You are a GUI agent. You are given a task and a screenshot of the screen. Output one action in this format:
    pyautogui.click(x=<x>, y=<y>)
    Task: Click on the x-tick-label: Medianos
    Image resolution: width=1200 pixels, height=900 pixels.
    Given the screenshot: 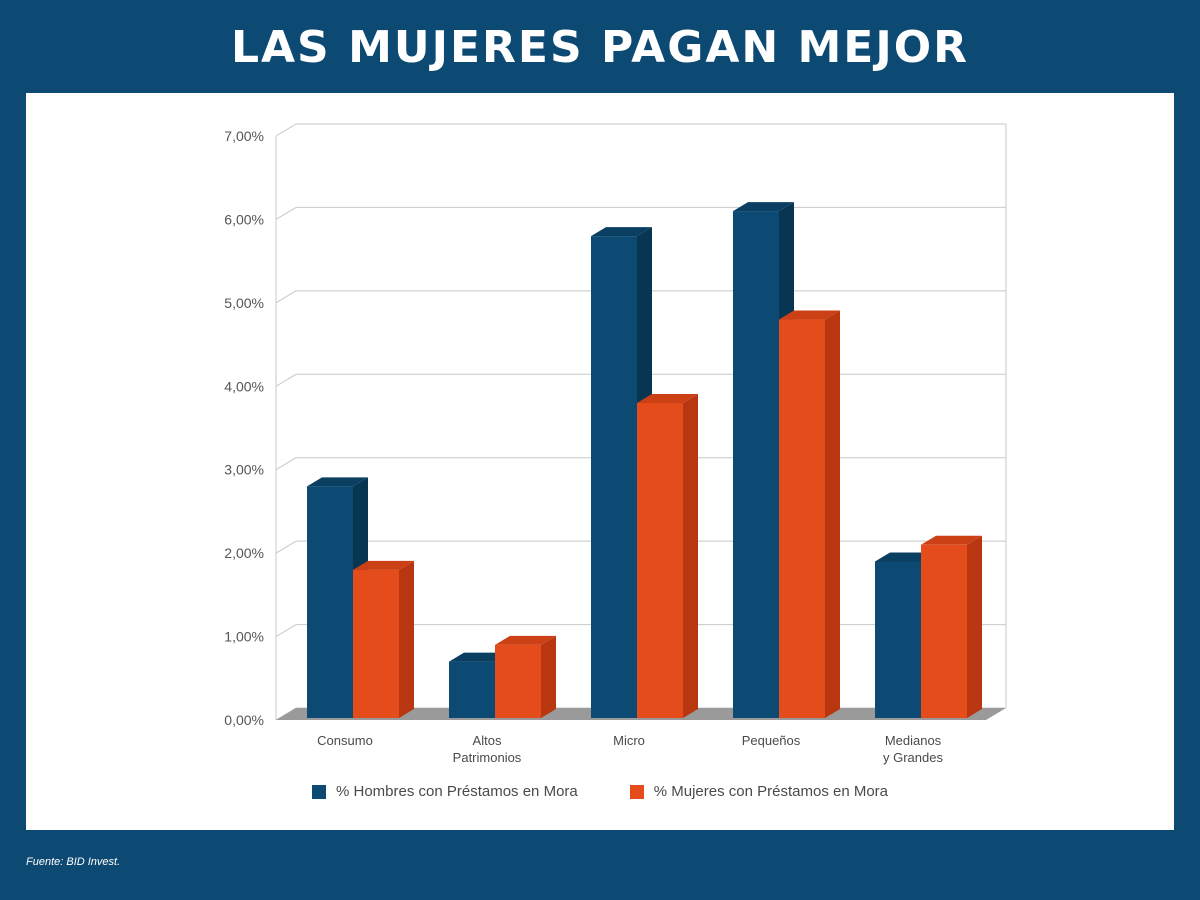 What is the action you would take?
    pyautogui.click(x=913, y=740)
    